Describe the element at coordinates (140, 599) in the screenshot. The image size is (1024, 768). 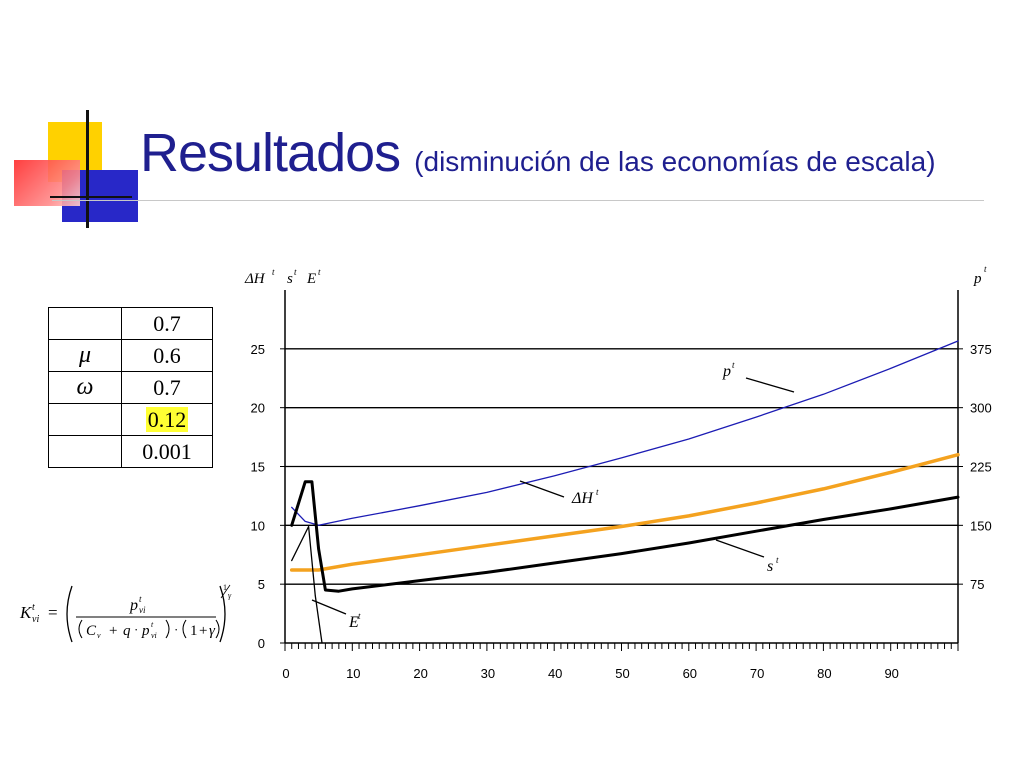
I see `formula-num-sup: t` at that location.